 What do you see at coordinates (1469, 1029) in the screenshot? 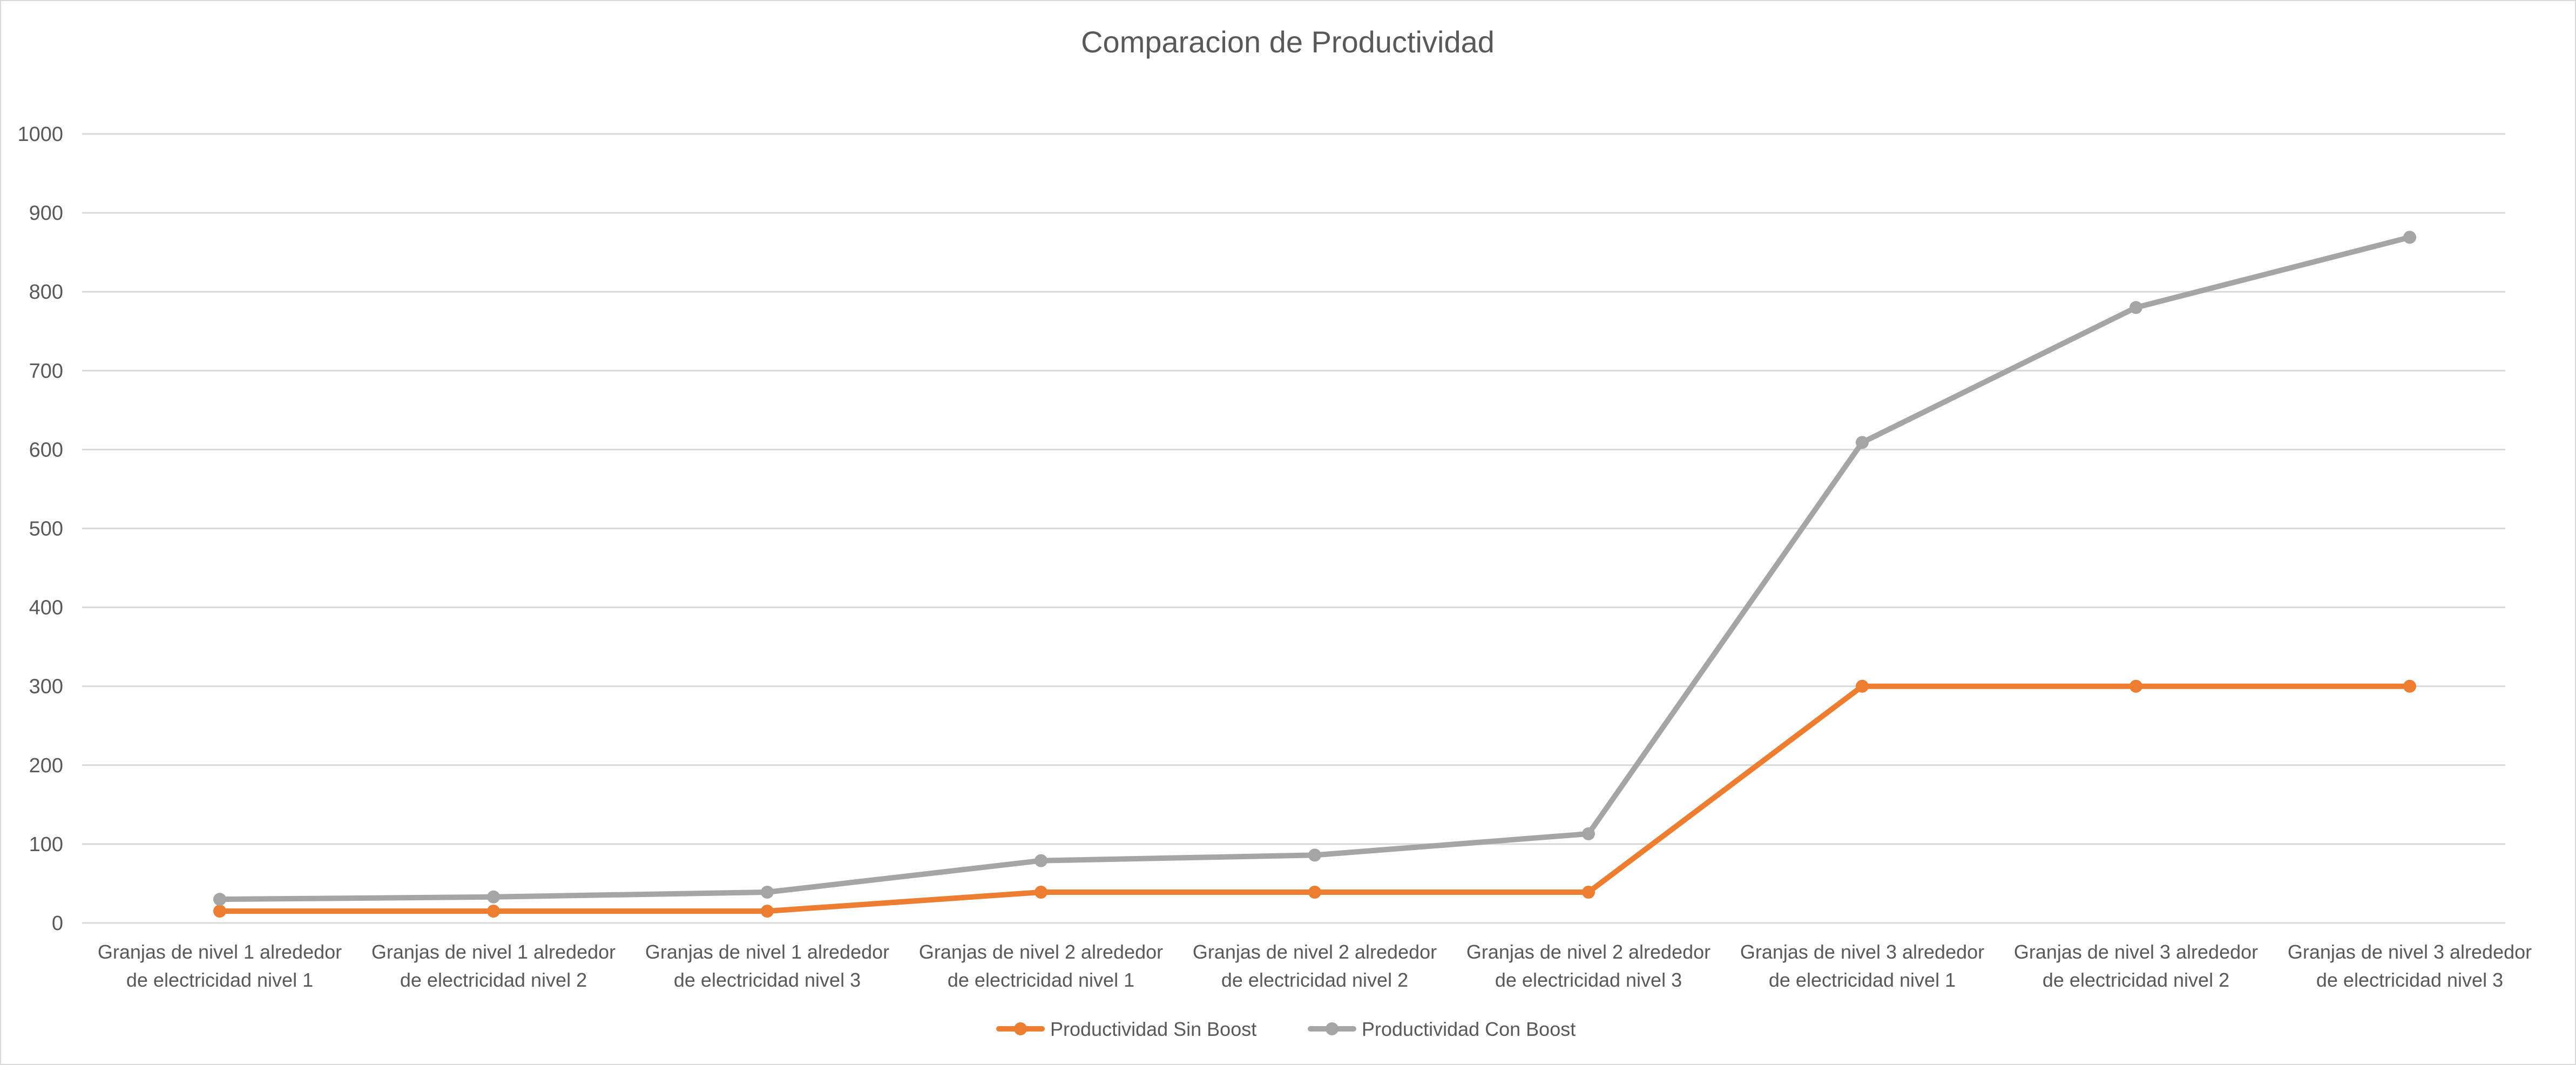
I see `legend-label: Productividad Con Boost` at bounding box center [1469, 1029].